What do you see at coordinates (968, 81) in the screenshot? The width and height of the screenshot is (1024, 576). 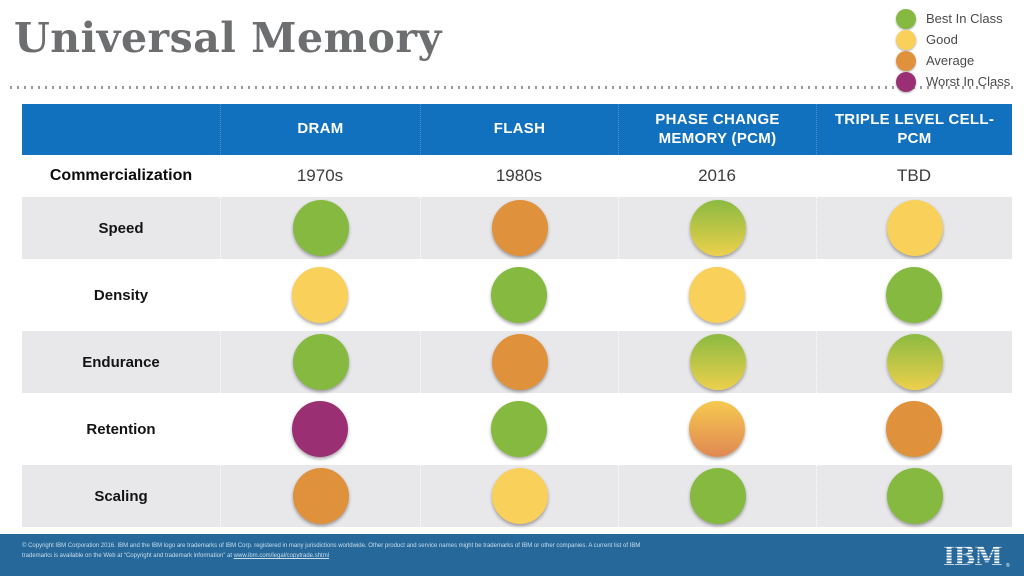 I see `legend-label-worst: Worst In Class` at bounding box center [968, 81].